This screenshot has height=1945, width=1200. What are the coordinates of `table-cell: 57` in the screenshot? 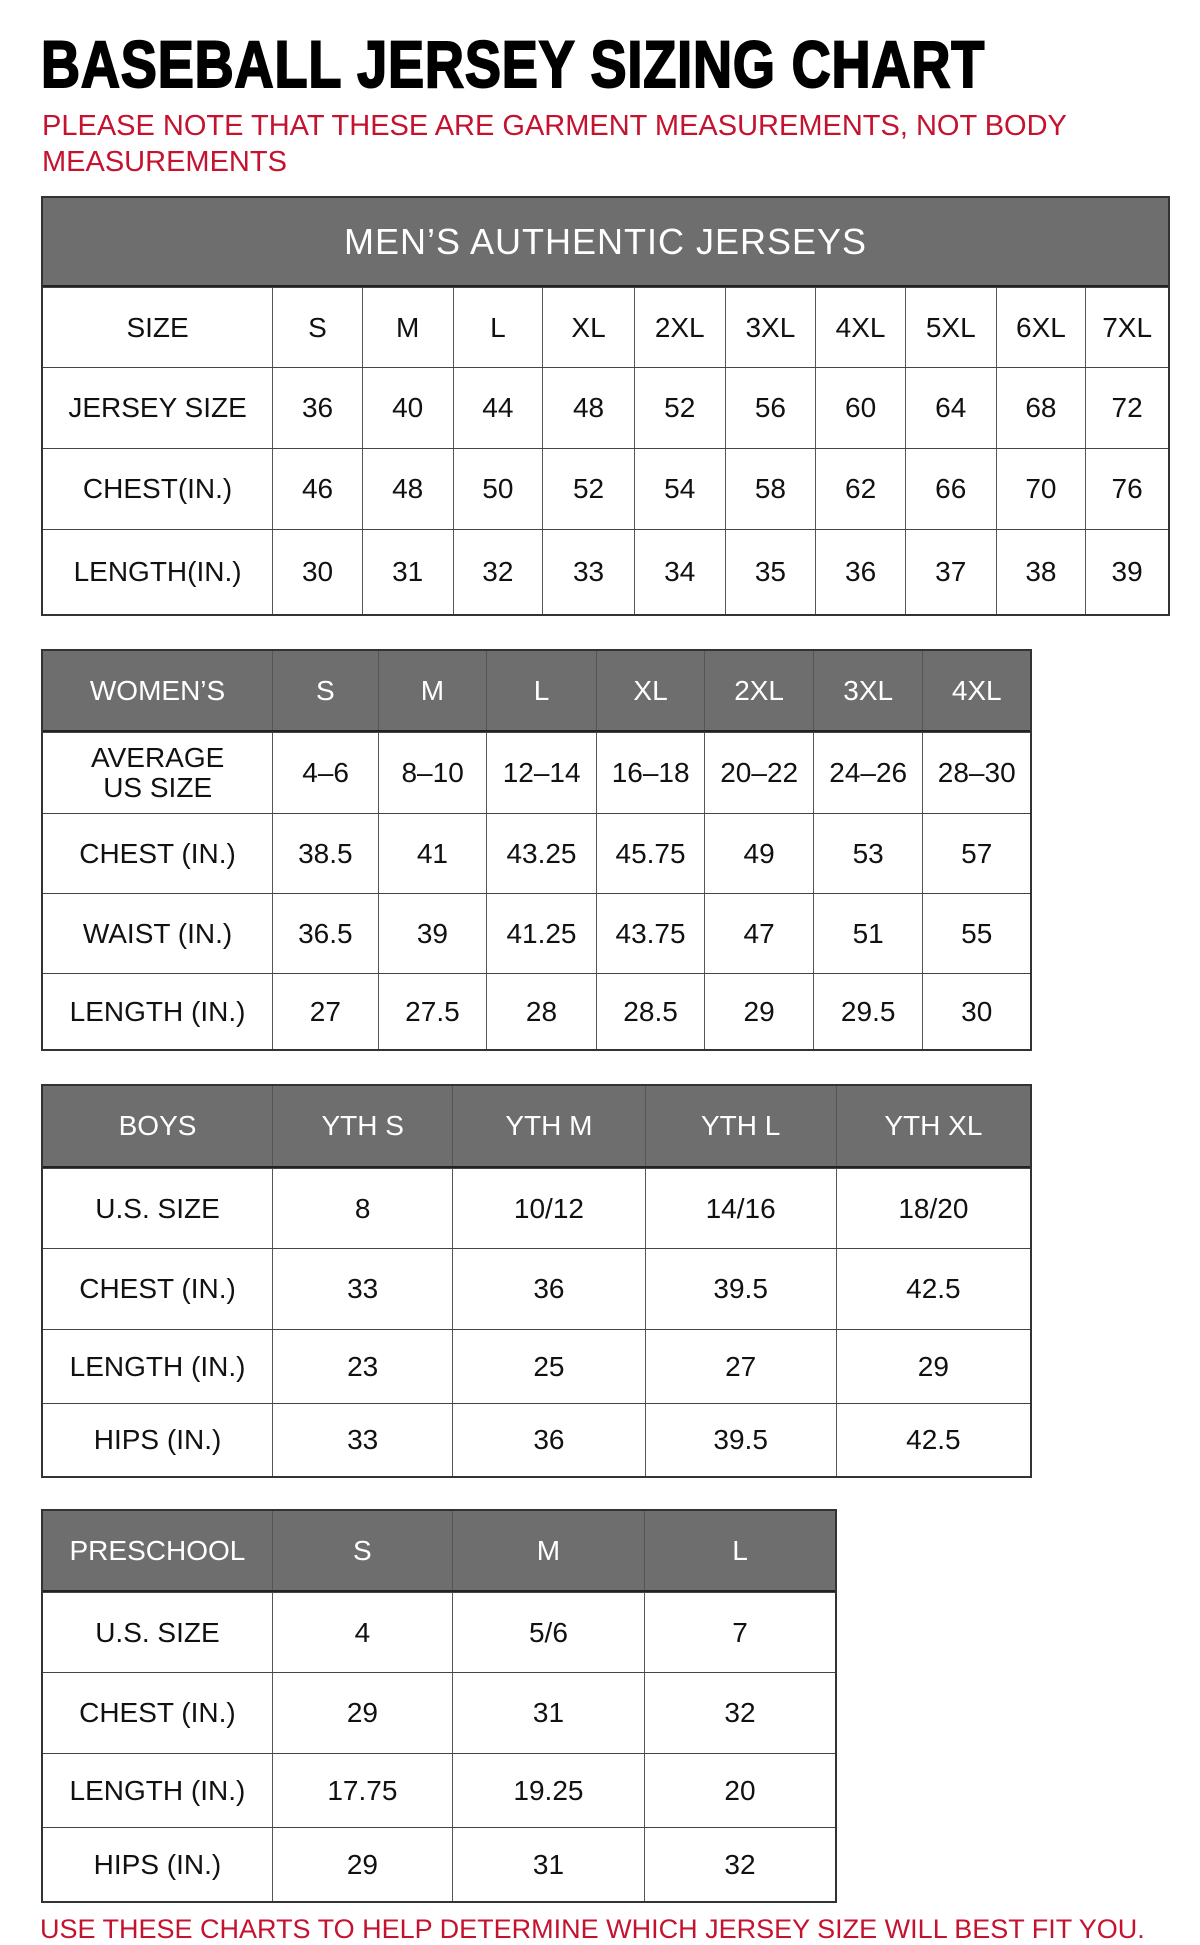 It's located at (976, 853).